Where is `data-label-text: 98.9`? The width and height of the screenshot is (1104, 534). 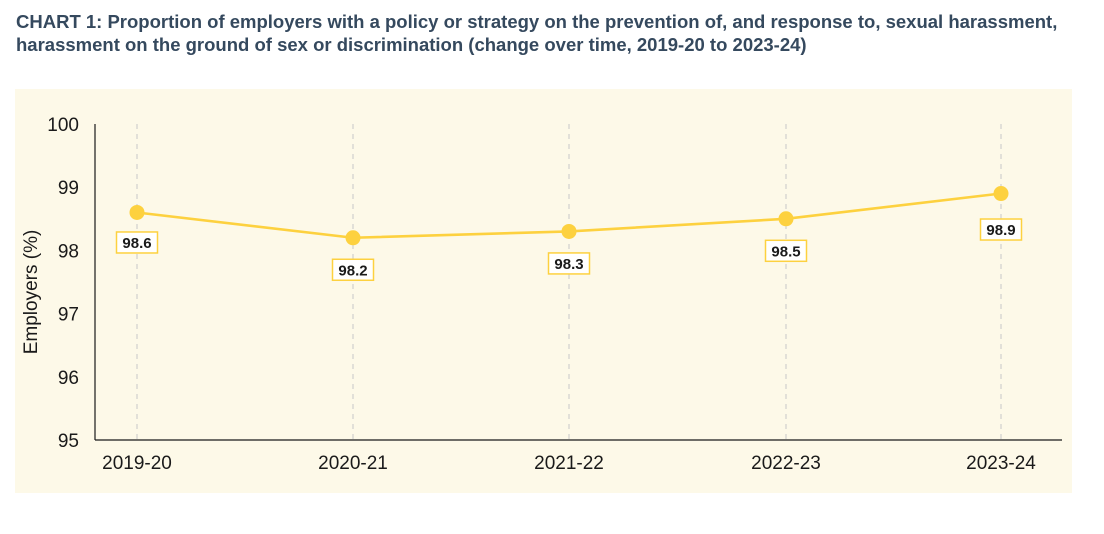
data-label-text: 98.9 is located at coordinates (1000, 230).